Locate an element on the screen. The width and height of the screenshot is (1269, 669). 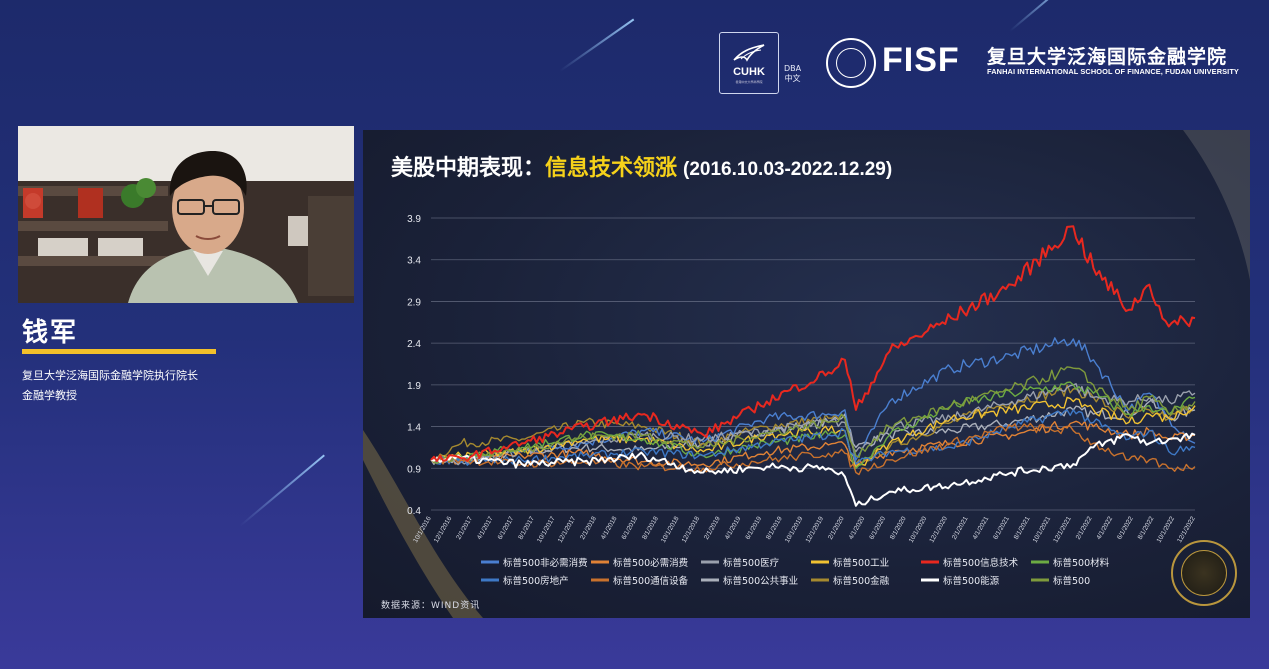
name-underline is located at coordinates (119, 351).